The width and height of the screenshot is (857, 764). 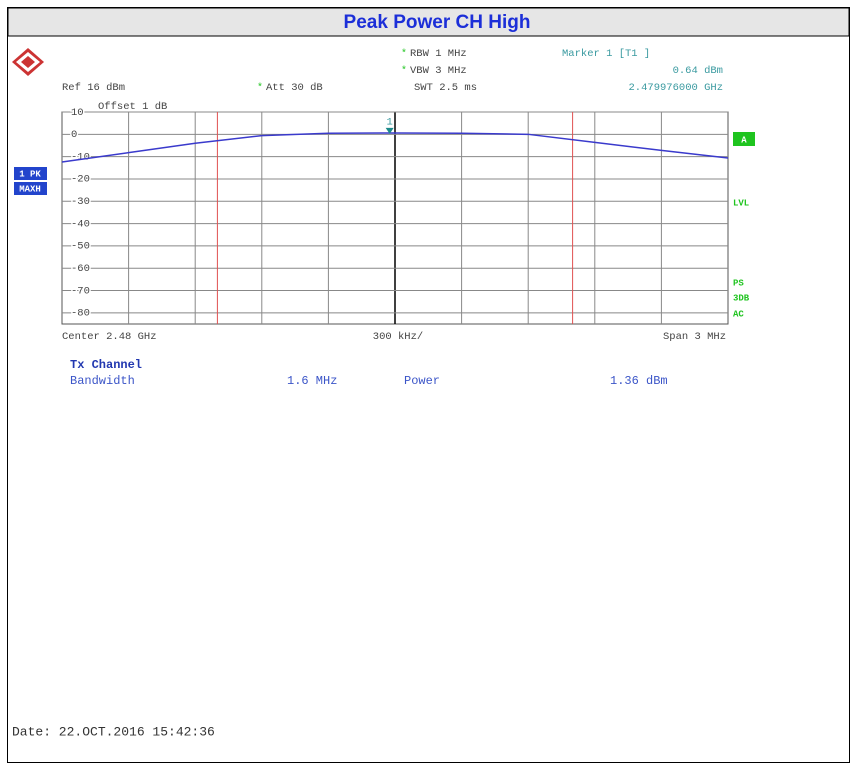 I want to click on marker-level: 0.64 dBm, so click(x=698, y=71).